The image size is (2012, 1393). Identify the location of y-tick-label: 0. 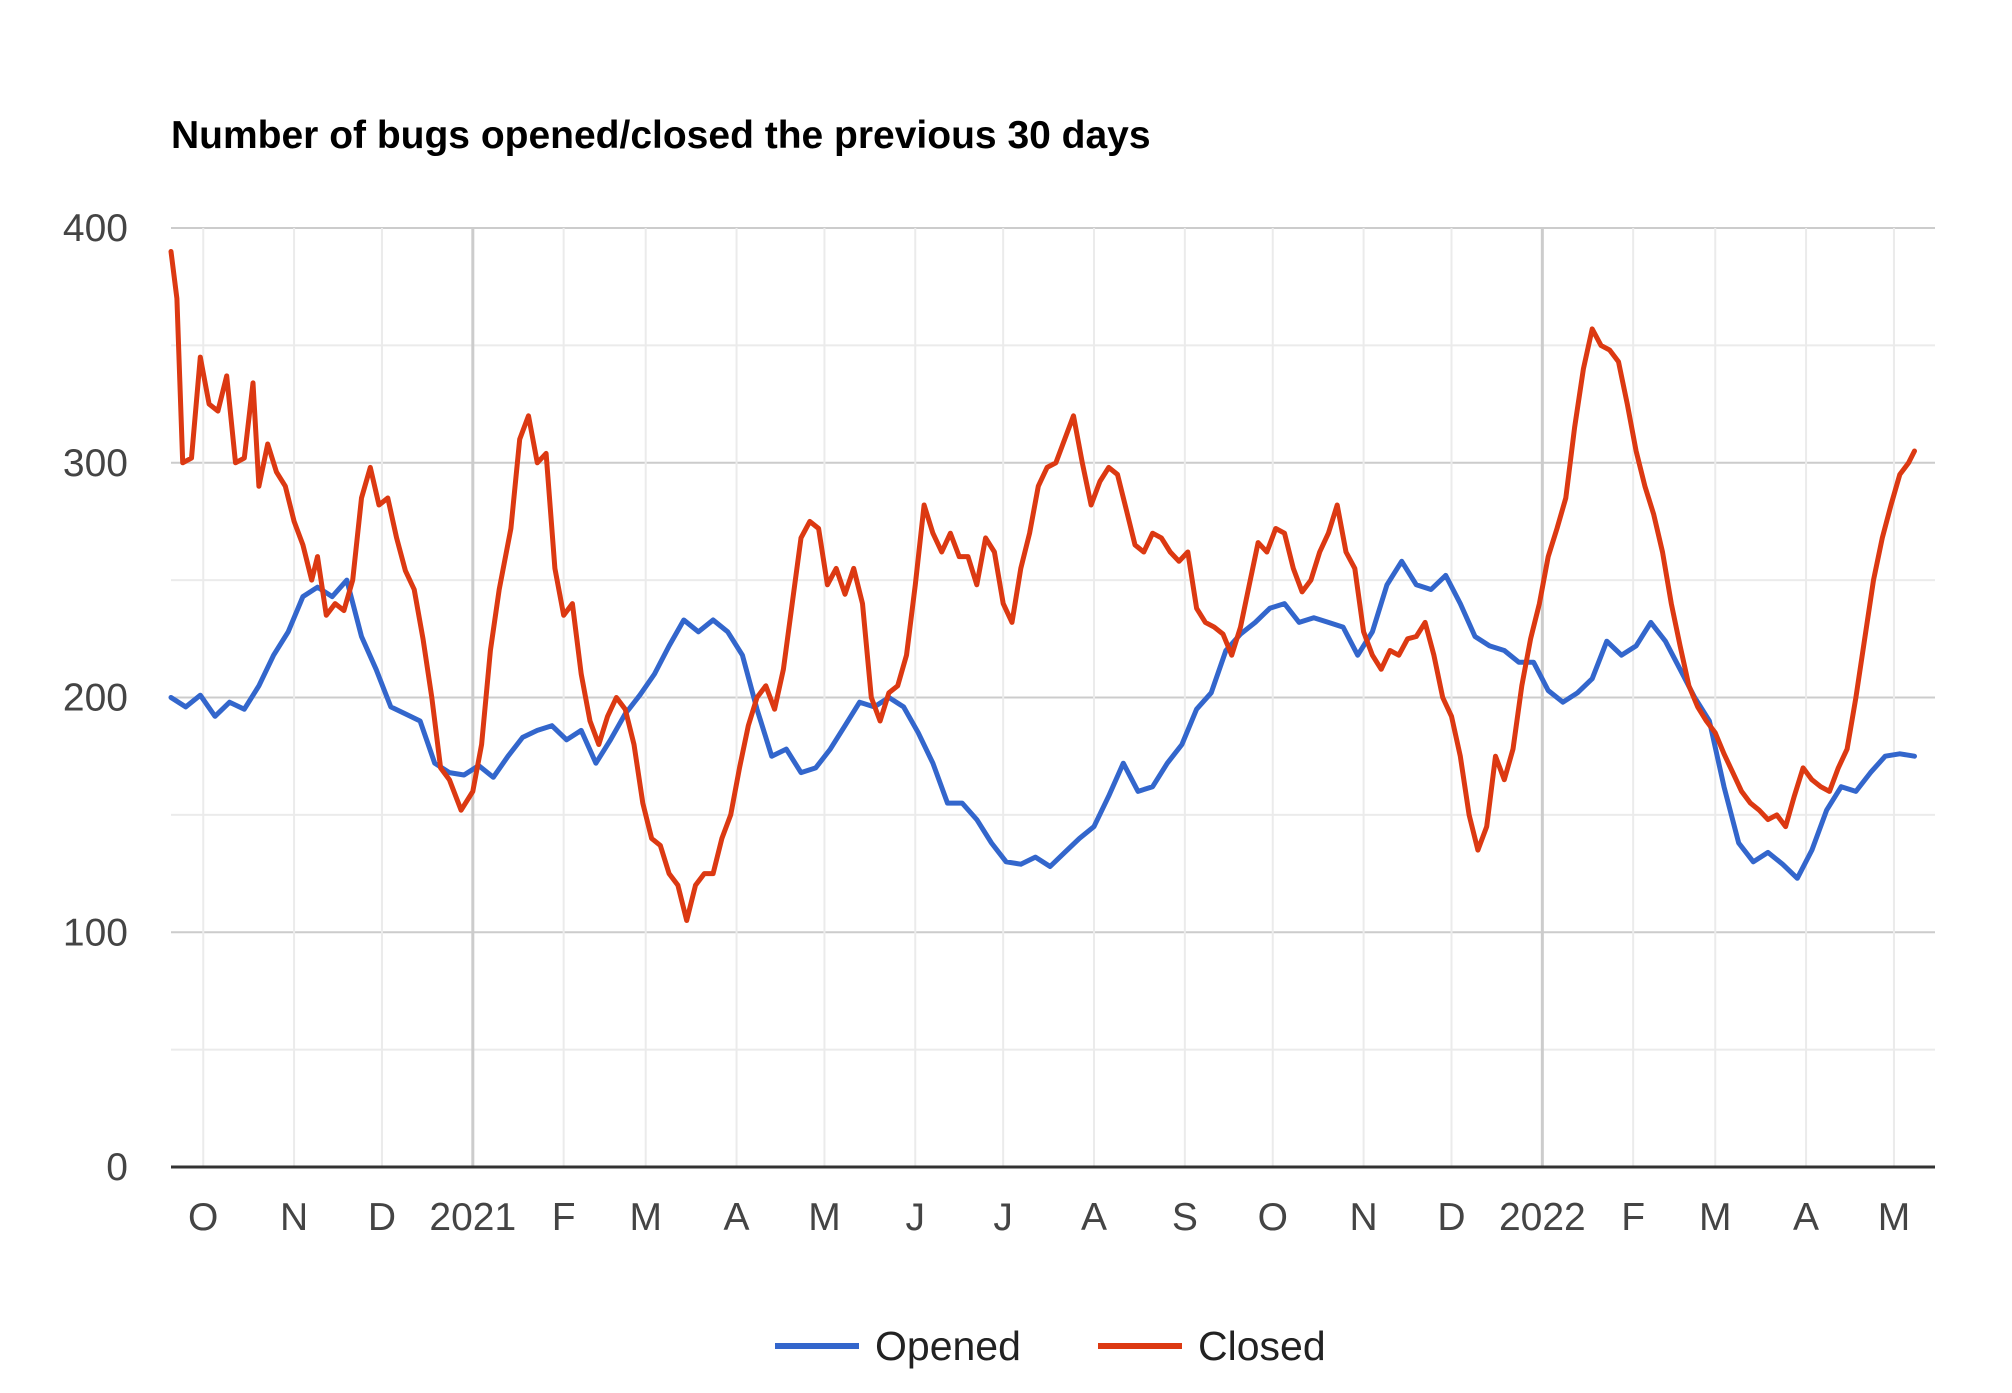
(117, 1167).